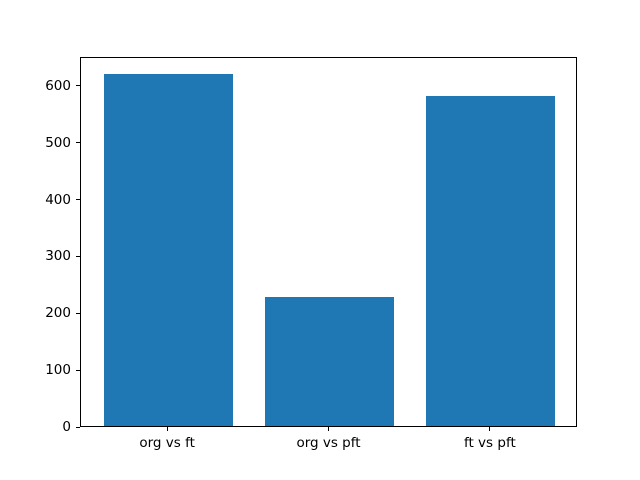 This screenshot has width=640, height=480. Describe the element at coordinates (328, 443) in the screenshot. I see `x-tick-label-org-vs-pft: org vs pft` at that location.